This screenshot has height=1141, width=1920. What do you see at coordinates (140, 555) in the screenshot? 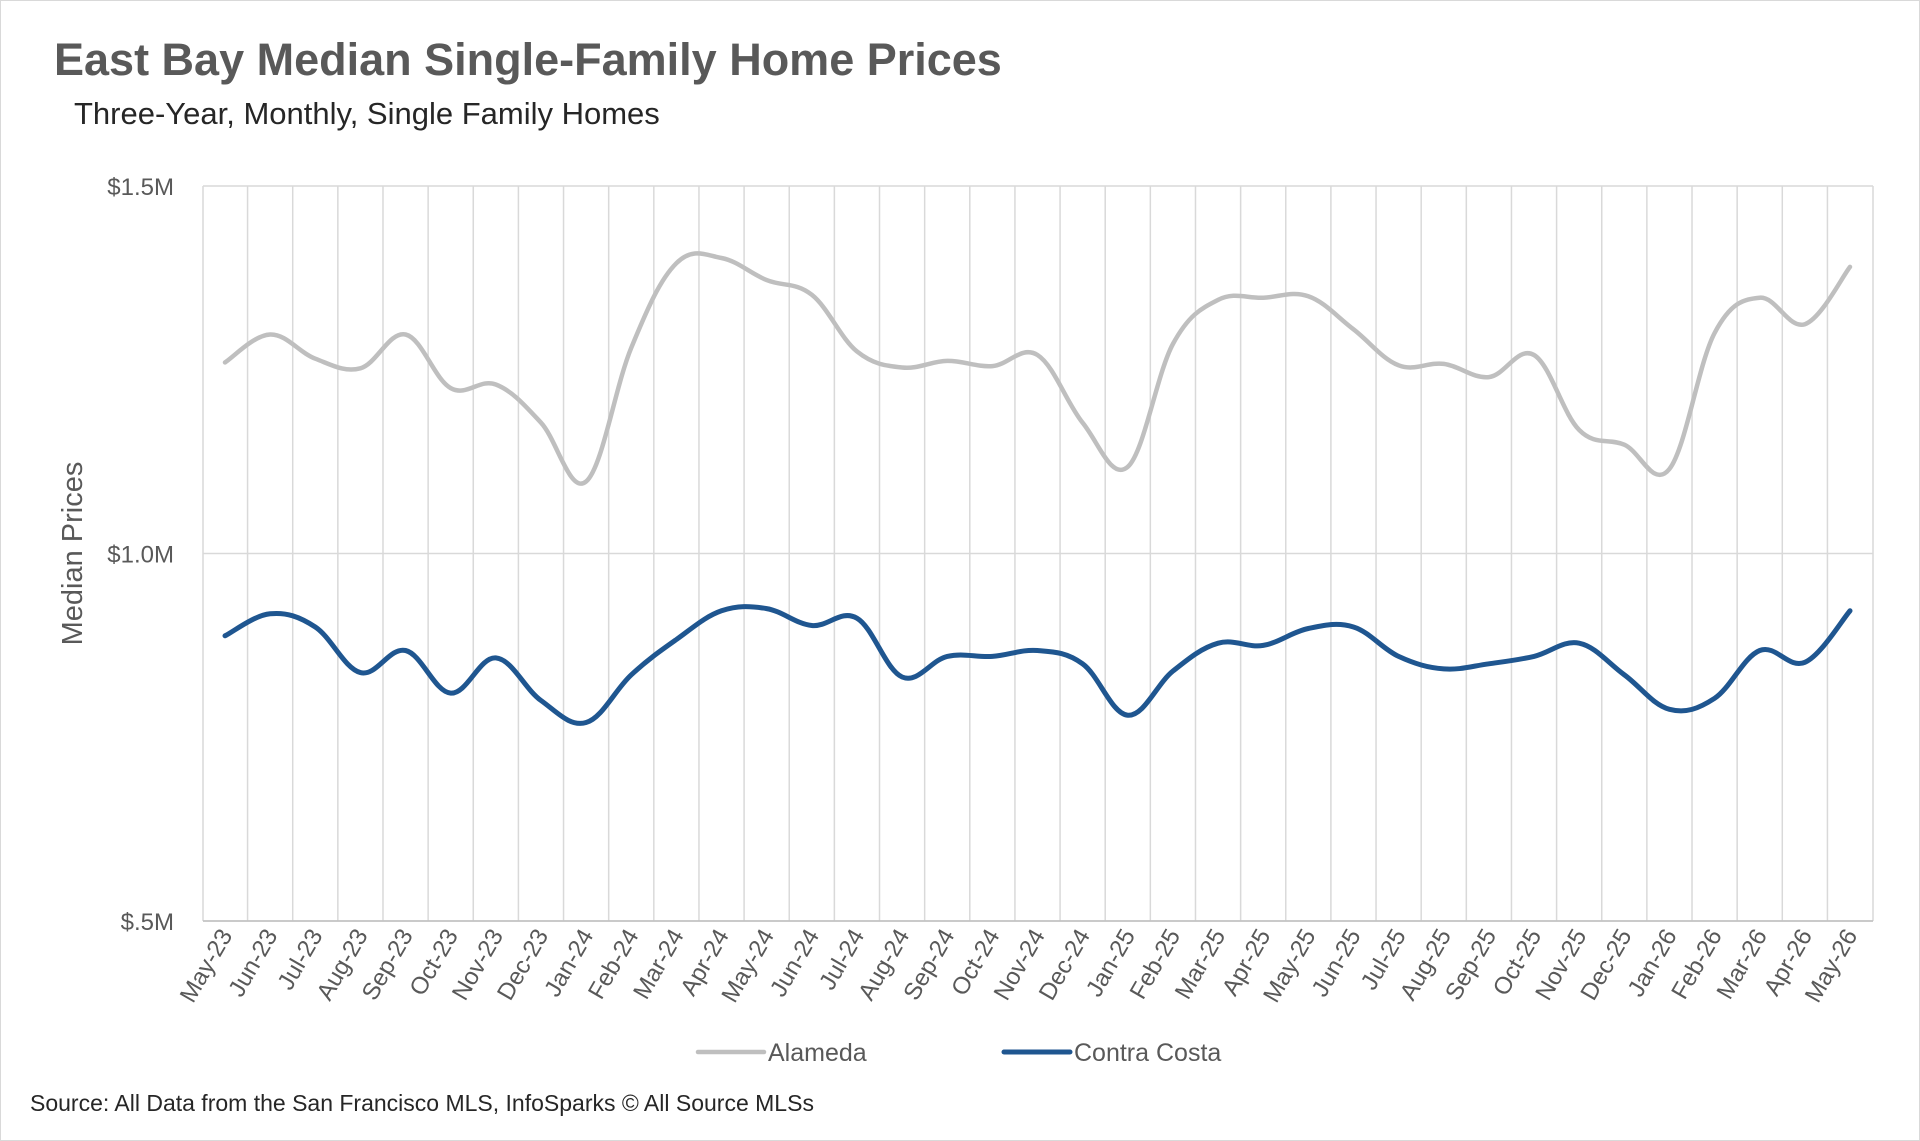
I see `y-tick-label: $1.0M` at bounding box center [140, 555].